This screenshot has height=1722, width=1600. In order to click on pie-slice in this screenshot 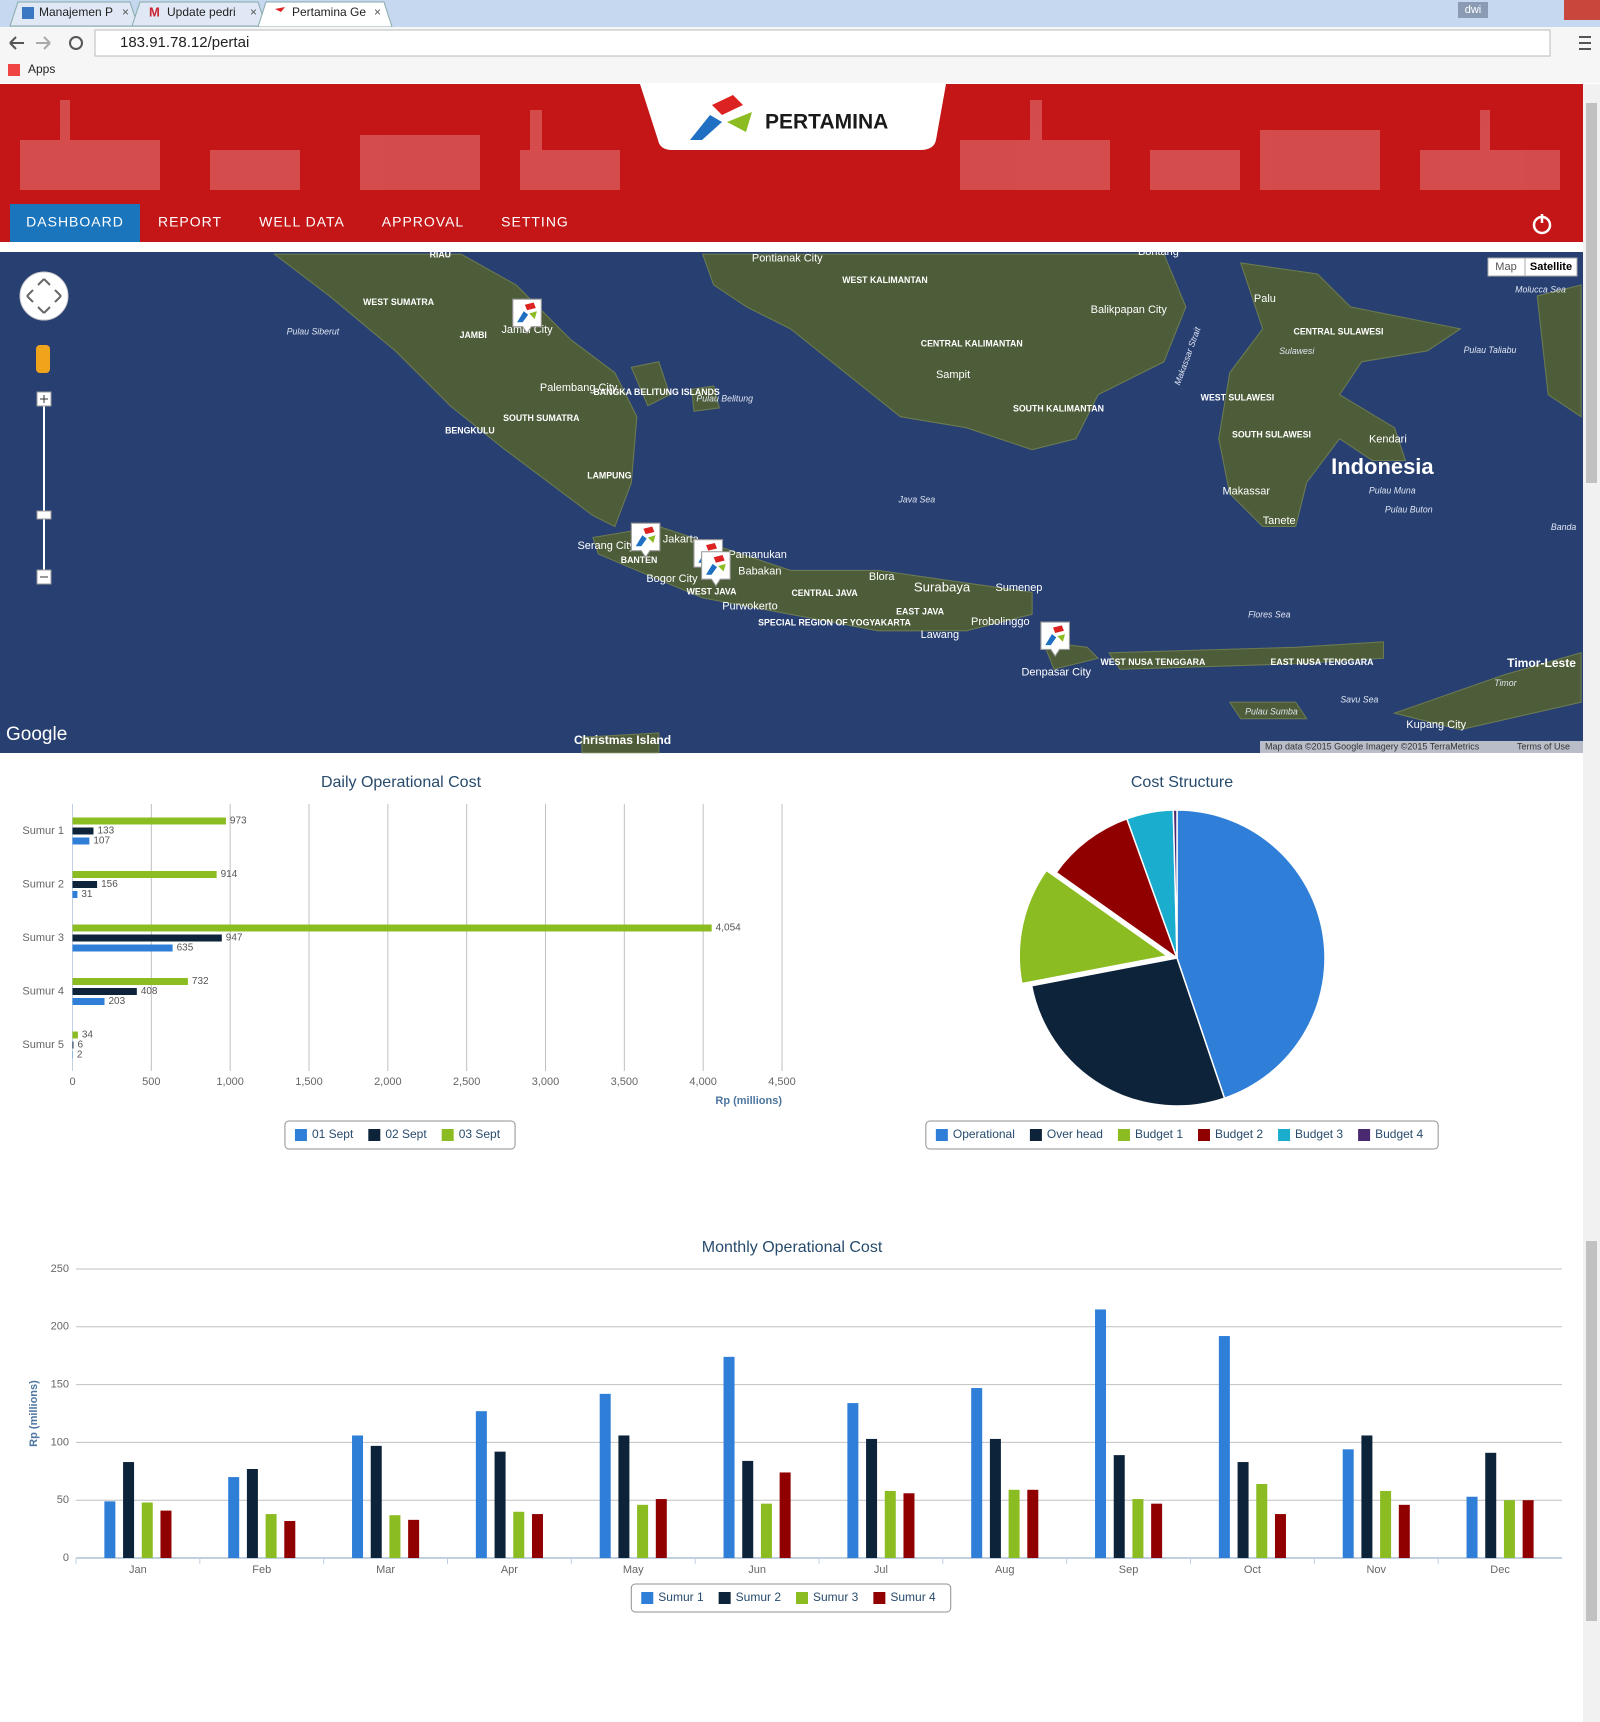, I will do `click(1094, 927)`.